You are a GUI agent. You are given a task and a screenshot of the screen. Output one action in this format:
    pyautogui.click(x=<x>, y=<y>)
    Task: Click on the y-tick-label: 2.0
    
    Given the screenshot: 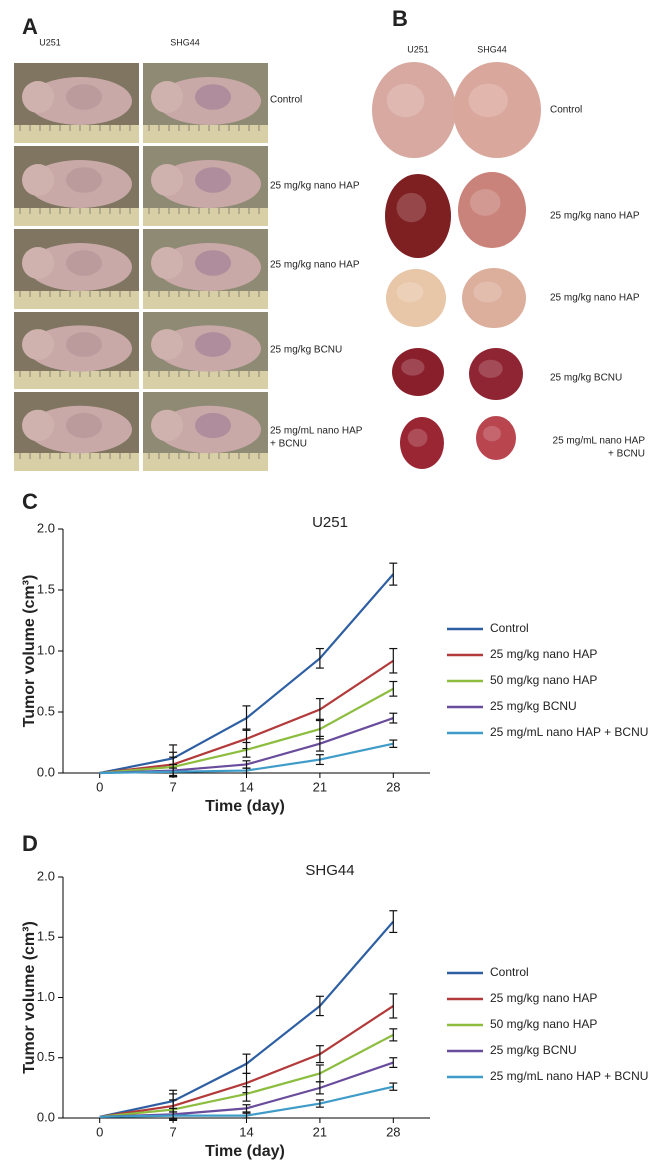 What is the action you would take?
    pyautogui.click(x=46, y=875)
    